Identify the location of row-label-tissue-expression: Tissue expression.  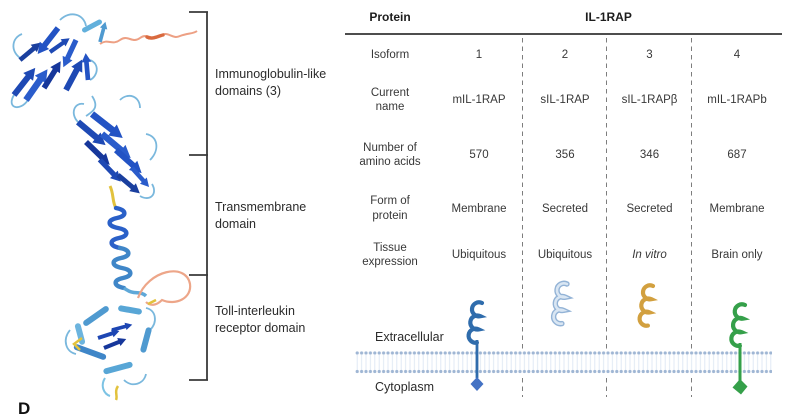
(390, 254).